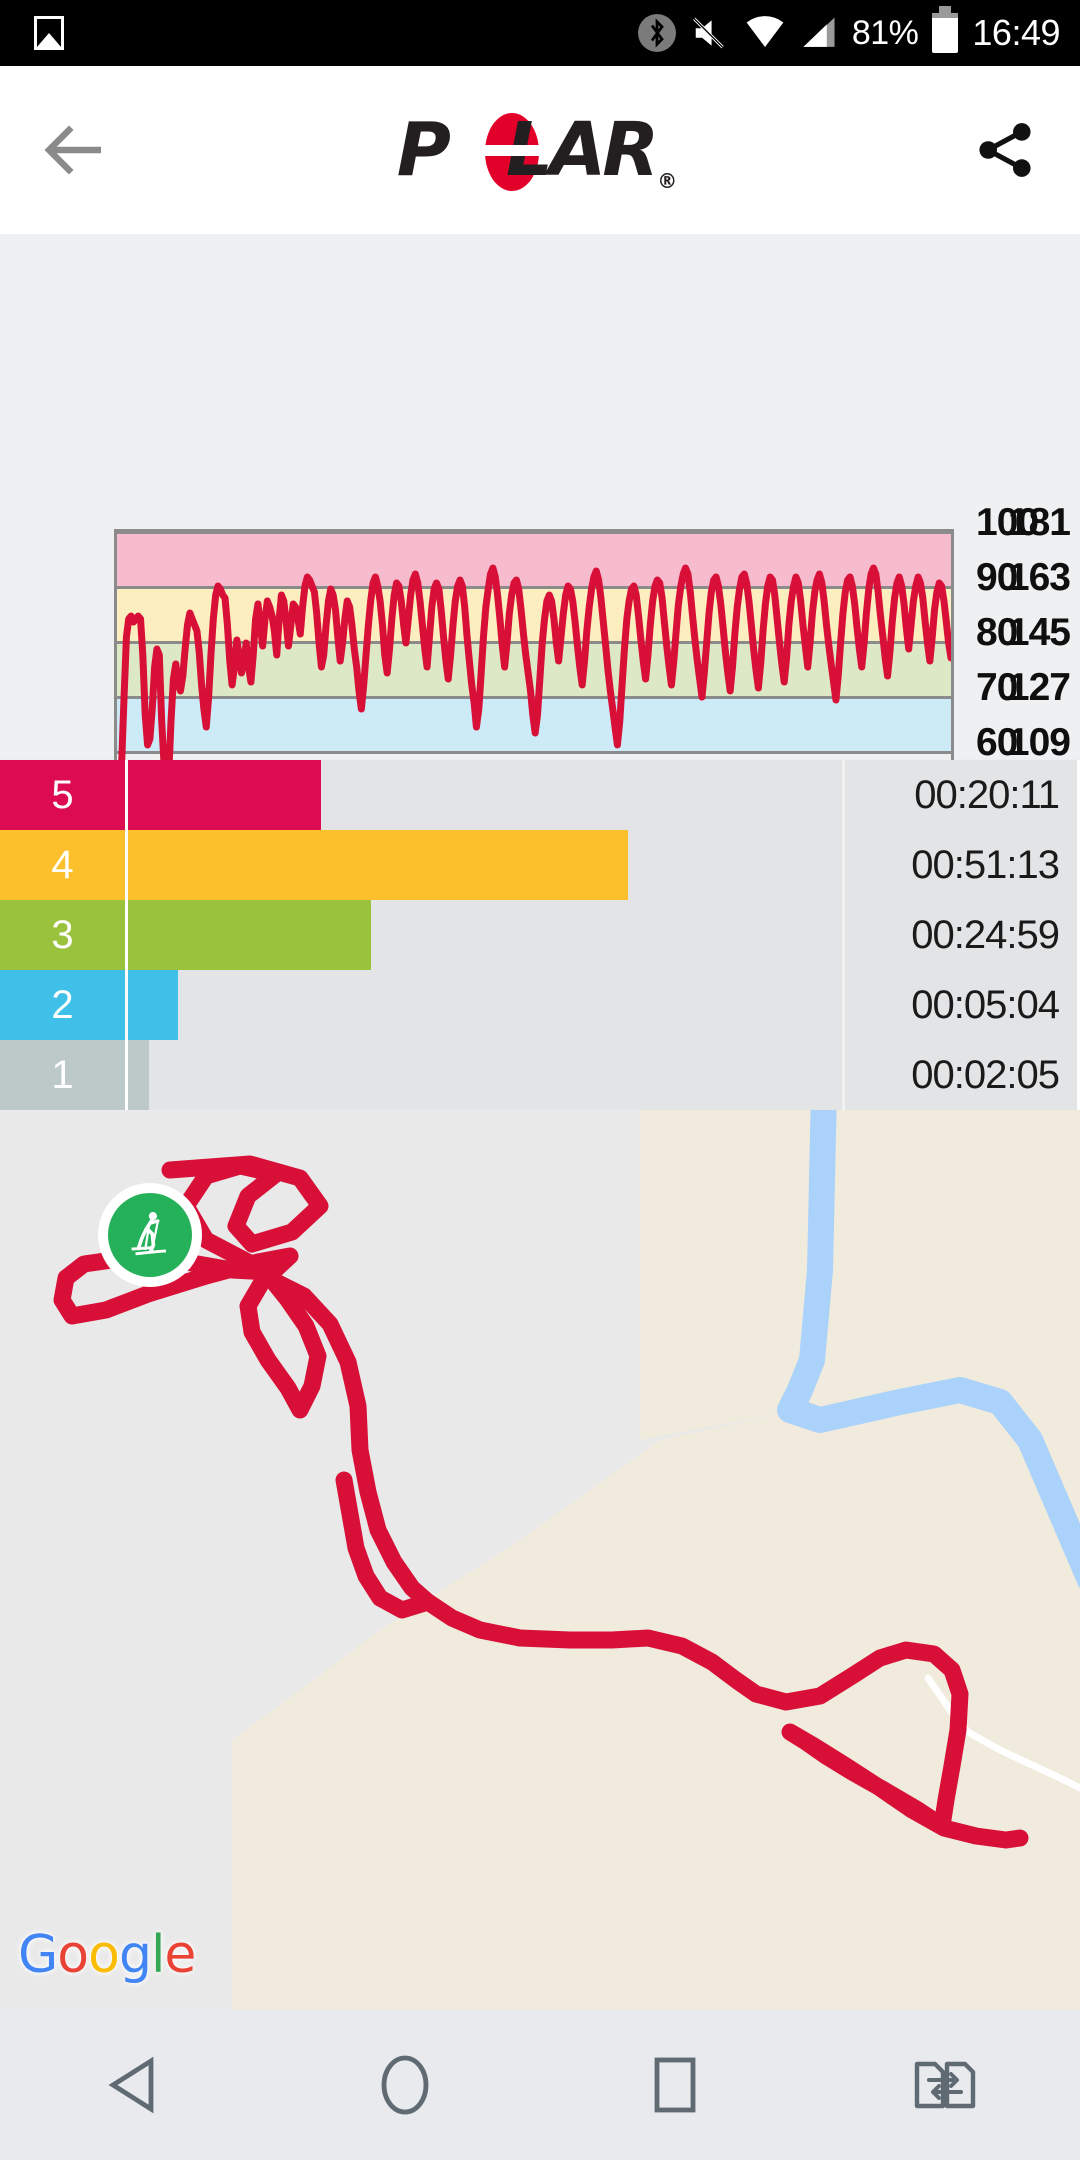 The width and height of the screenshot is (1080, 2160). I want to click on status-bar-clock: 16:49, so click(1016, 32).